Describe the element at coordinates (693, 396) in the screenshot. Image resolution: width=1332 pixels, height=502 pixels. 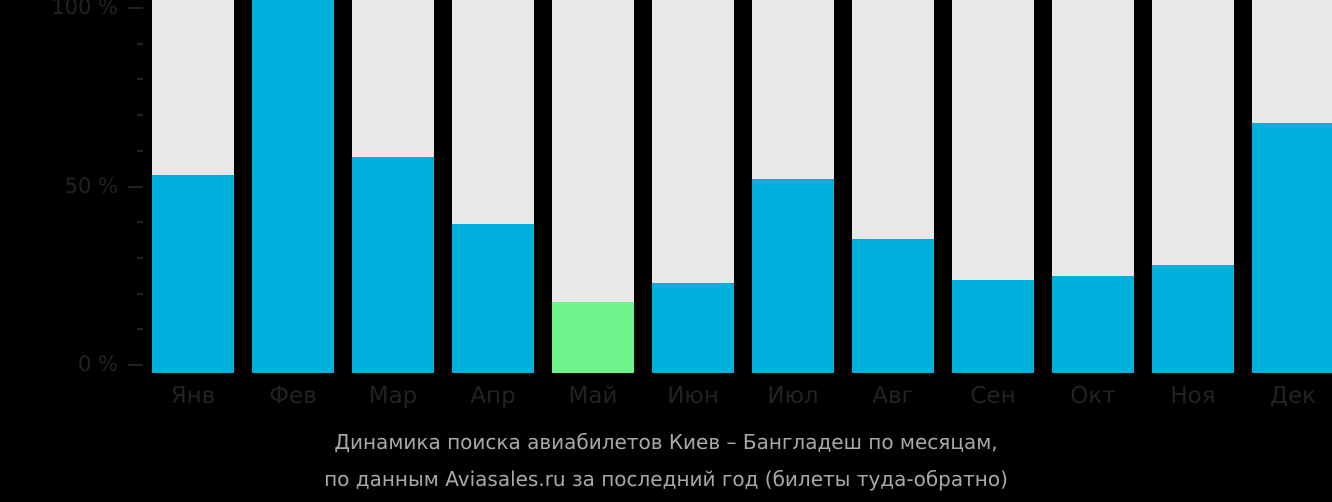
I see `x-tick-label: Июн` at that location.